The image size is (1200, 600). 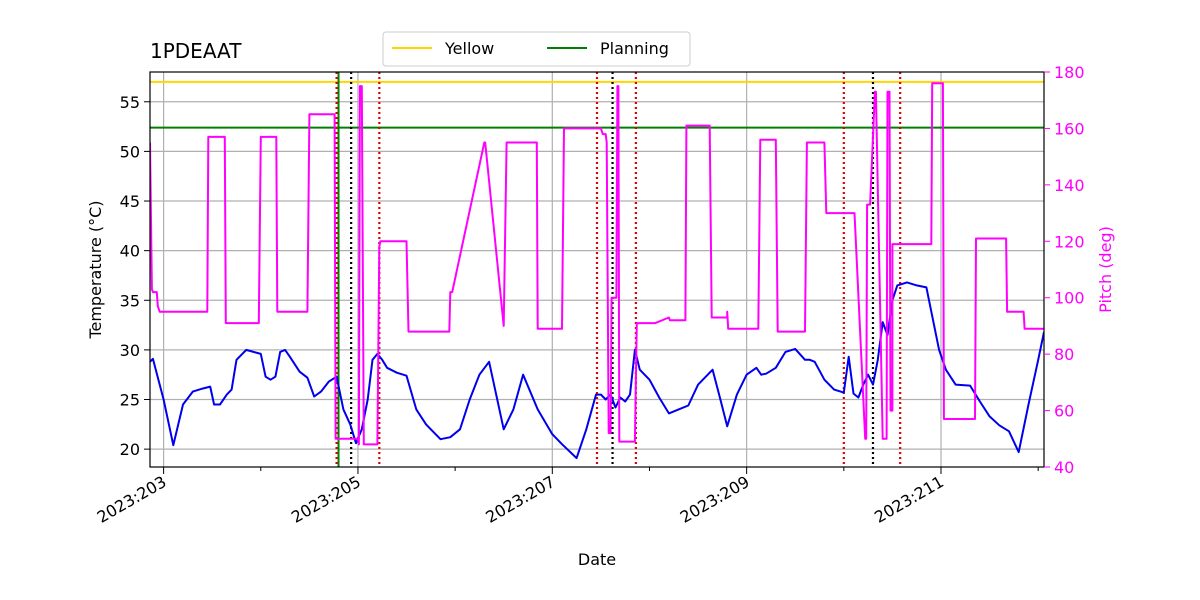 What do you see at coordinates (1064, 354) in the screenshot?
I see `y-tick-label-right: 80` at bounding box center [1064, 354].